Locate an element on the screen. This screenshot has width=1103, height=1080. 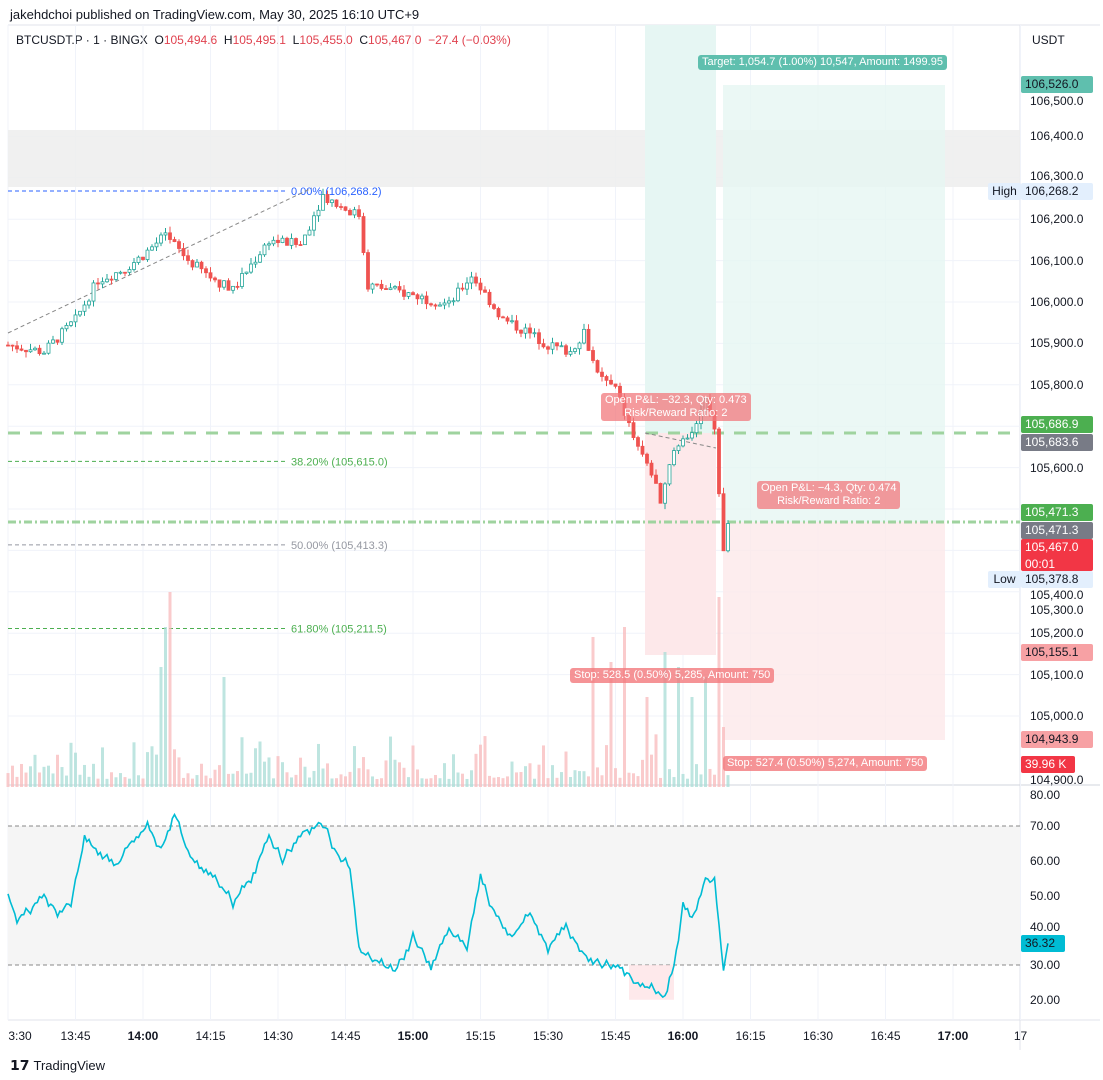
position2-stop-label: Stop: 527.4 (0.50%) 5,274, Amount: 750 is located at coordinates (825, 763).